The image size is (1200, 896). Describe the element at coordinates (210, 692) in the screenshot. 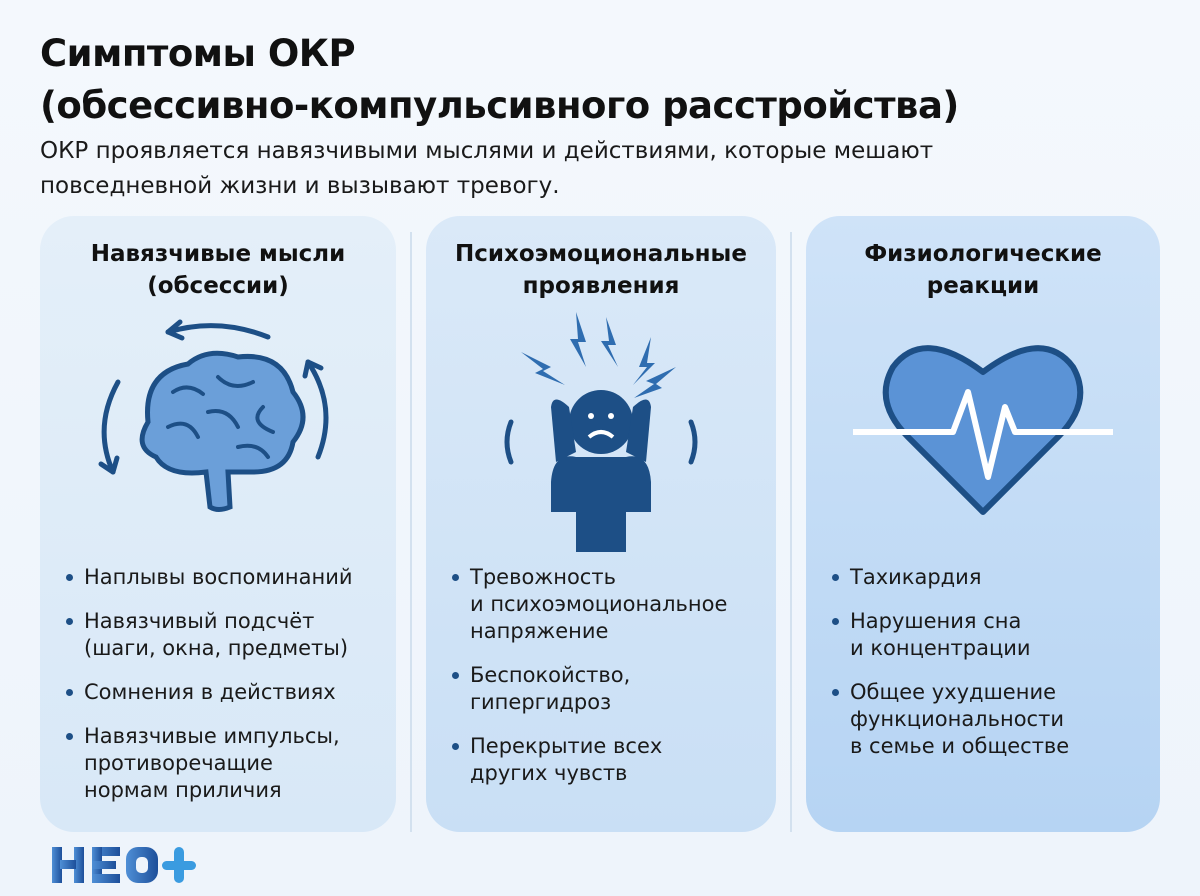

I see `list-item-line: Сомнения в действиях` at that location.